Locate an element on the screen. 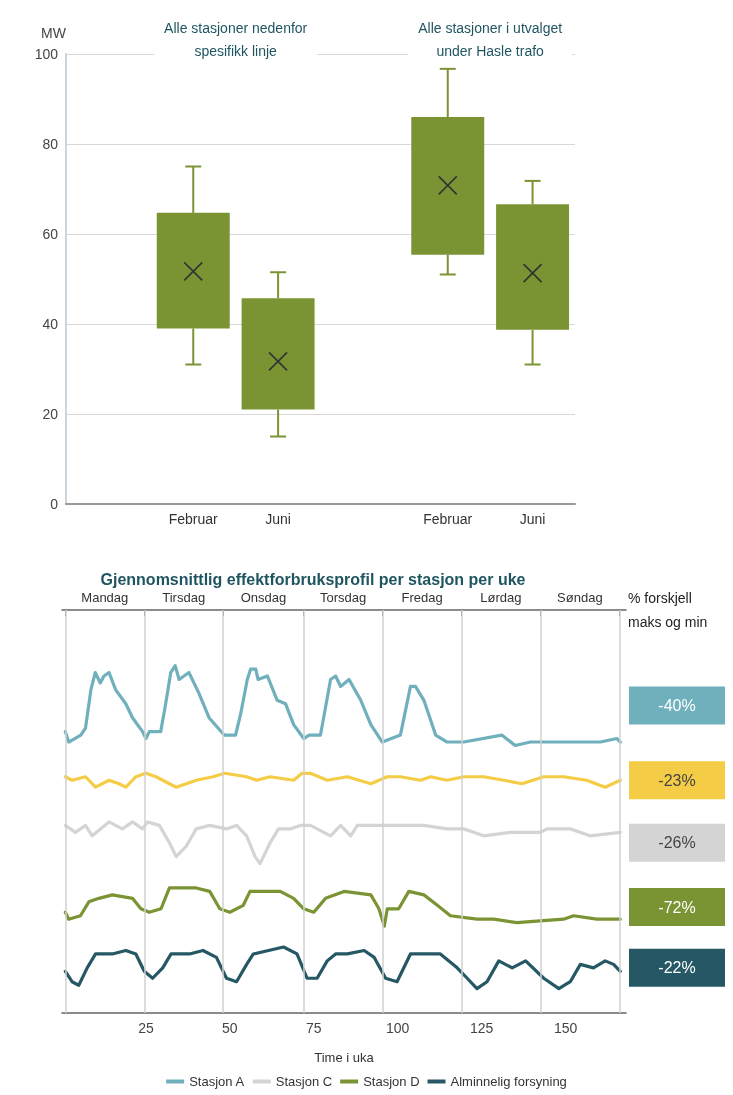 Image resolution: width=733 pixels, height=1095 pixels. text: -26% is located at coordinates (677, 843).